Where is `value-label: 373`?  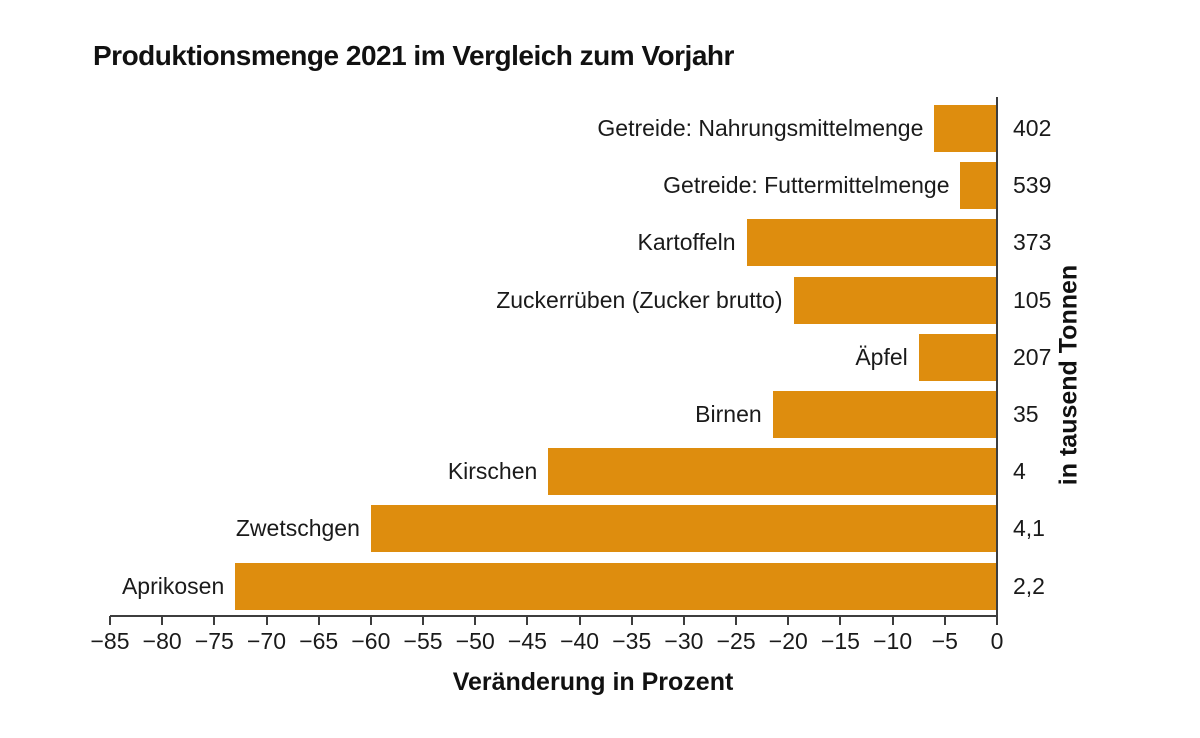 value-label: 373 is located at coordinates (1032, 242).